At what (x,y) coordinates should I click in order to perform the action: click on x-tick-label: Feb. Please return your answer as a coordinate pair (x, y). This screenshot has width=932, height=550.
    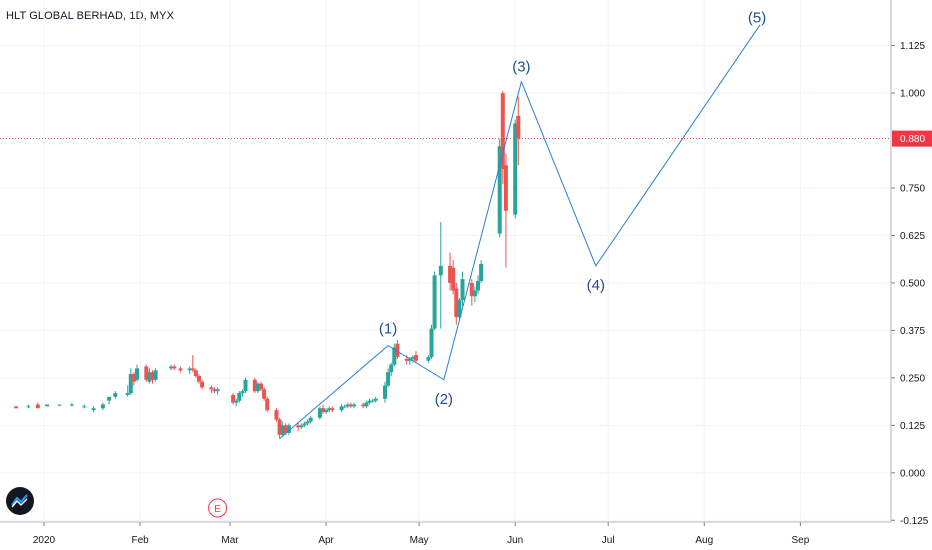
    Looking at the image, I should click on (140, 540).